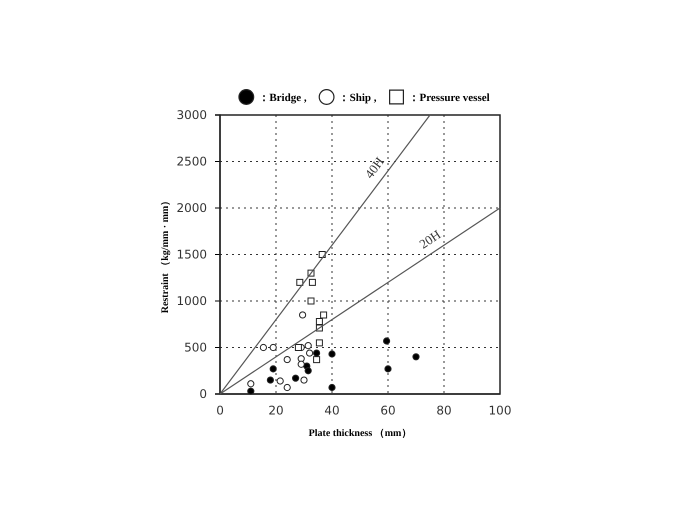 This screenshot has height=526, width=697. Describe the element at coordinates (220, 411) in the screenshot. I see `x-tick-label: 0` at that location.